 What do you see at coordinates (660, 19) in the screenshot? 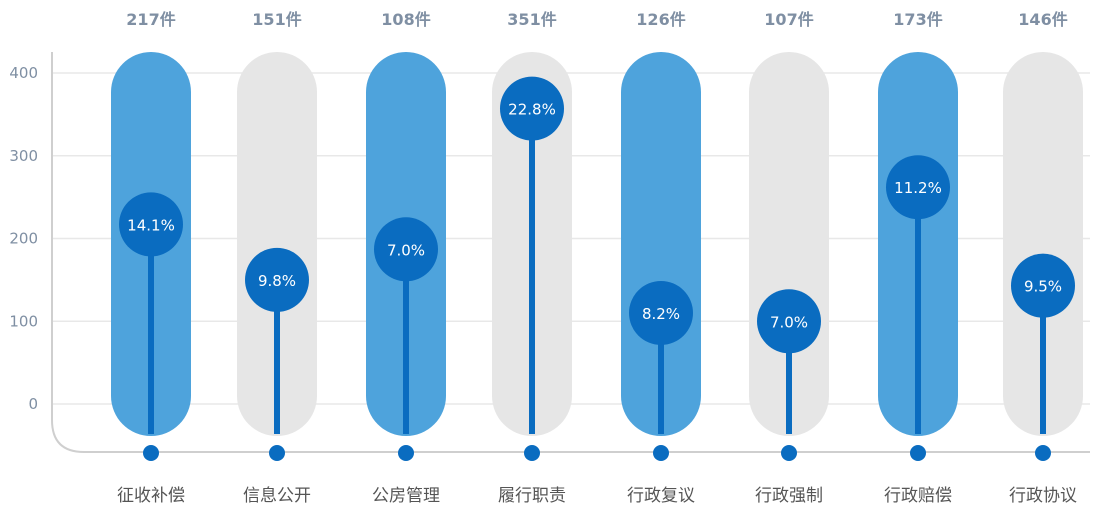
I see `count-label: 126件` at bounding box center [660, 19].